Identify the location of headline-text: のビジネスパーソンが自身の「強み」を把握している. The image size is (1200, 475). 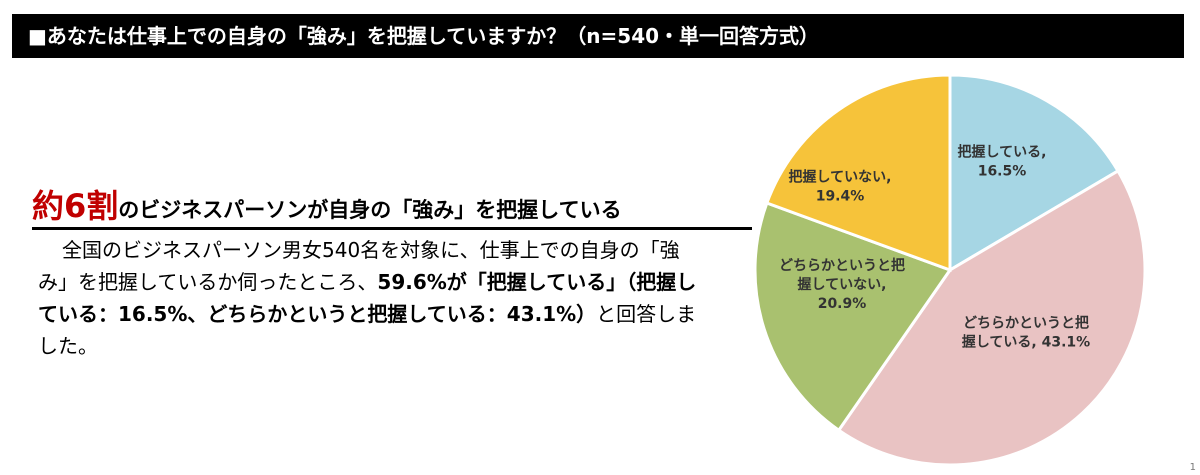
(370, 210).